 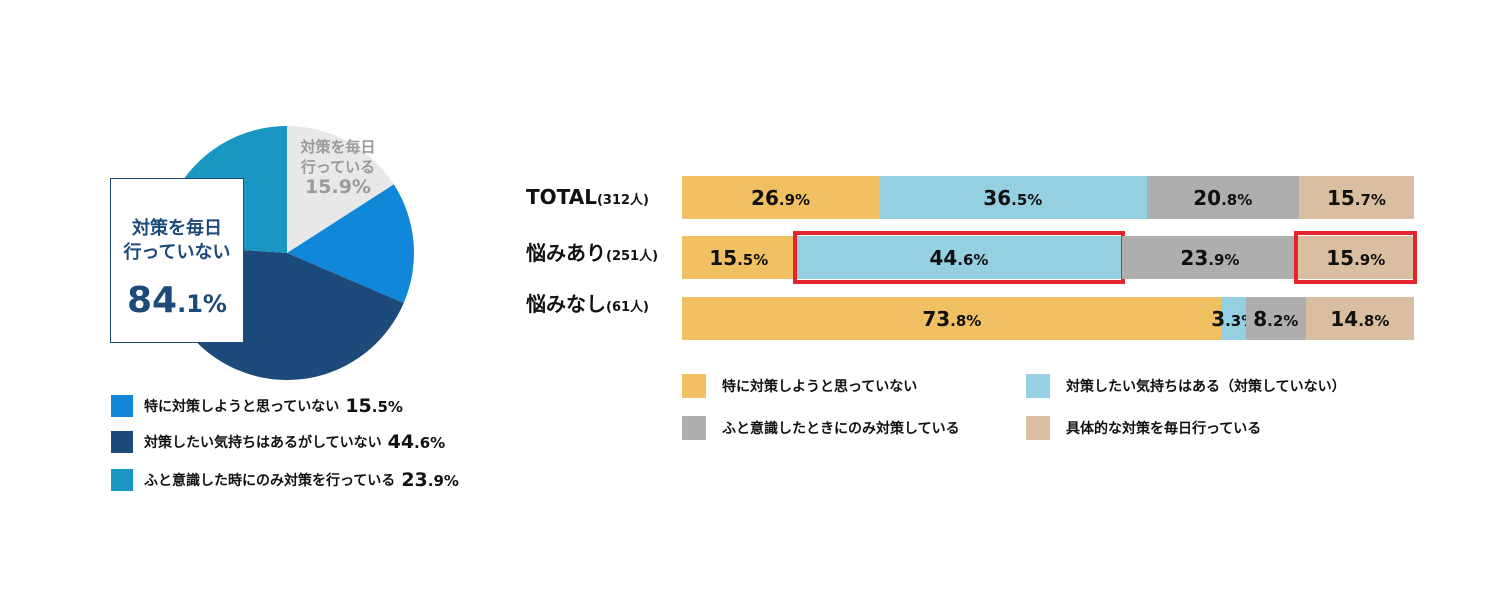 I want to click on bar-segment: 8.2%, so click(x=1275, y=318).